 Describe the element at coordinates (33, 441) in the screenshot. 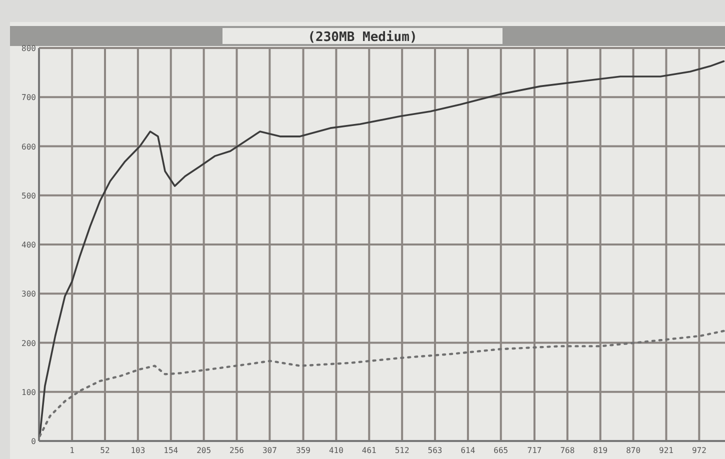

I see `y-tick-label: 0` at that location.